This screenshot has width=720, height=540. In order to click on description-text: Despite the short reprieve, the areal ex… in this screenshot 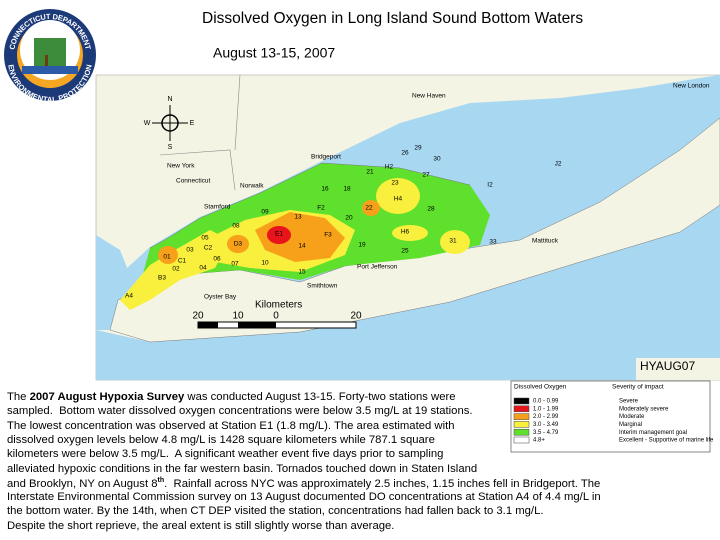, I will do `click(201, 525)`.